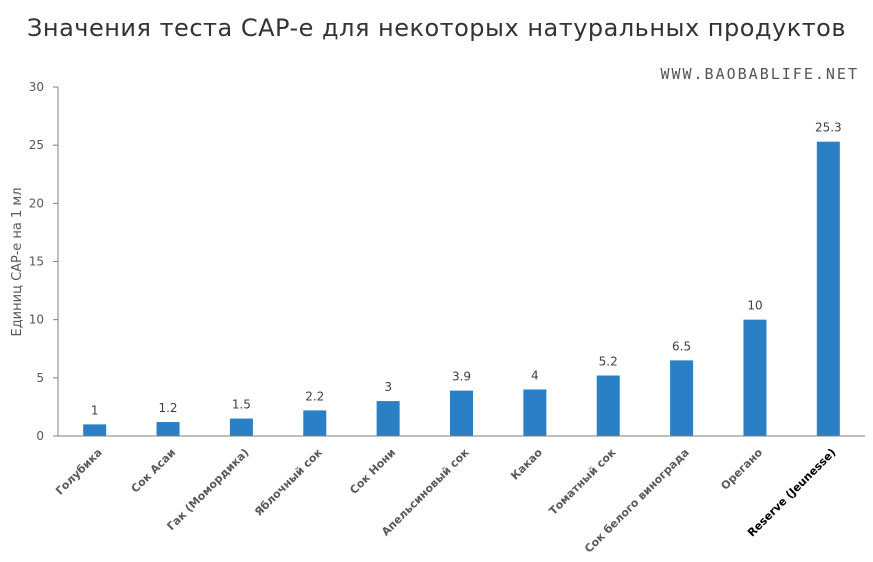  What do you see at coordinates (79, 472) in the screenshot?
I see `x-tick-label: Голубика` at bounding box center [79, 472].